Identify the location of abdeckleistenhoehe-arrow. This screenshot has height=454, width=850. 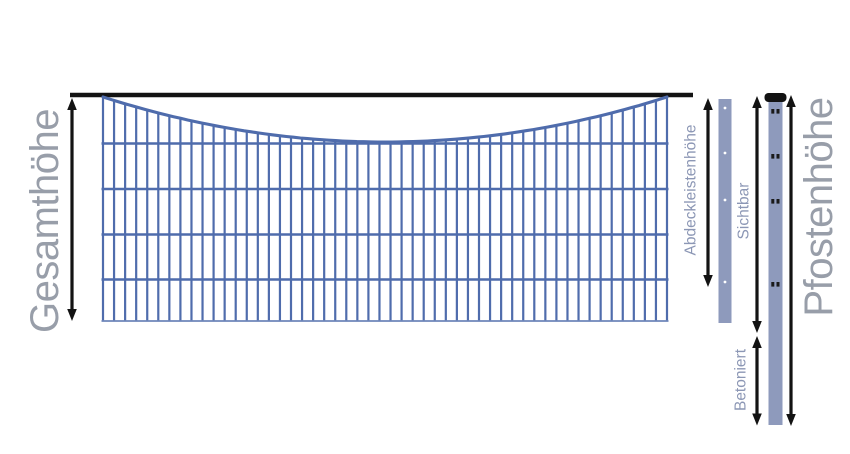
(708, 192).